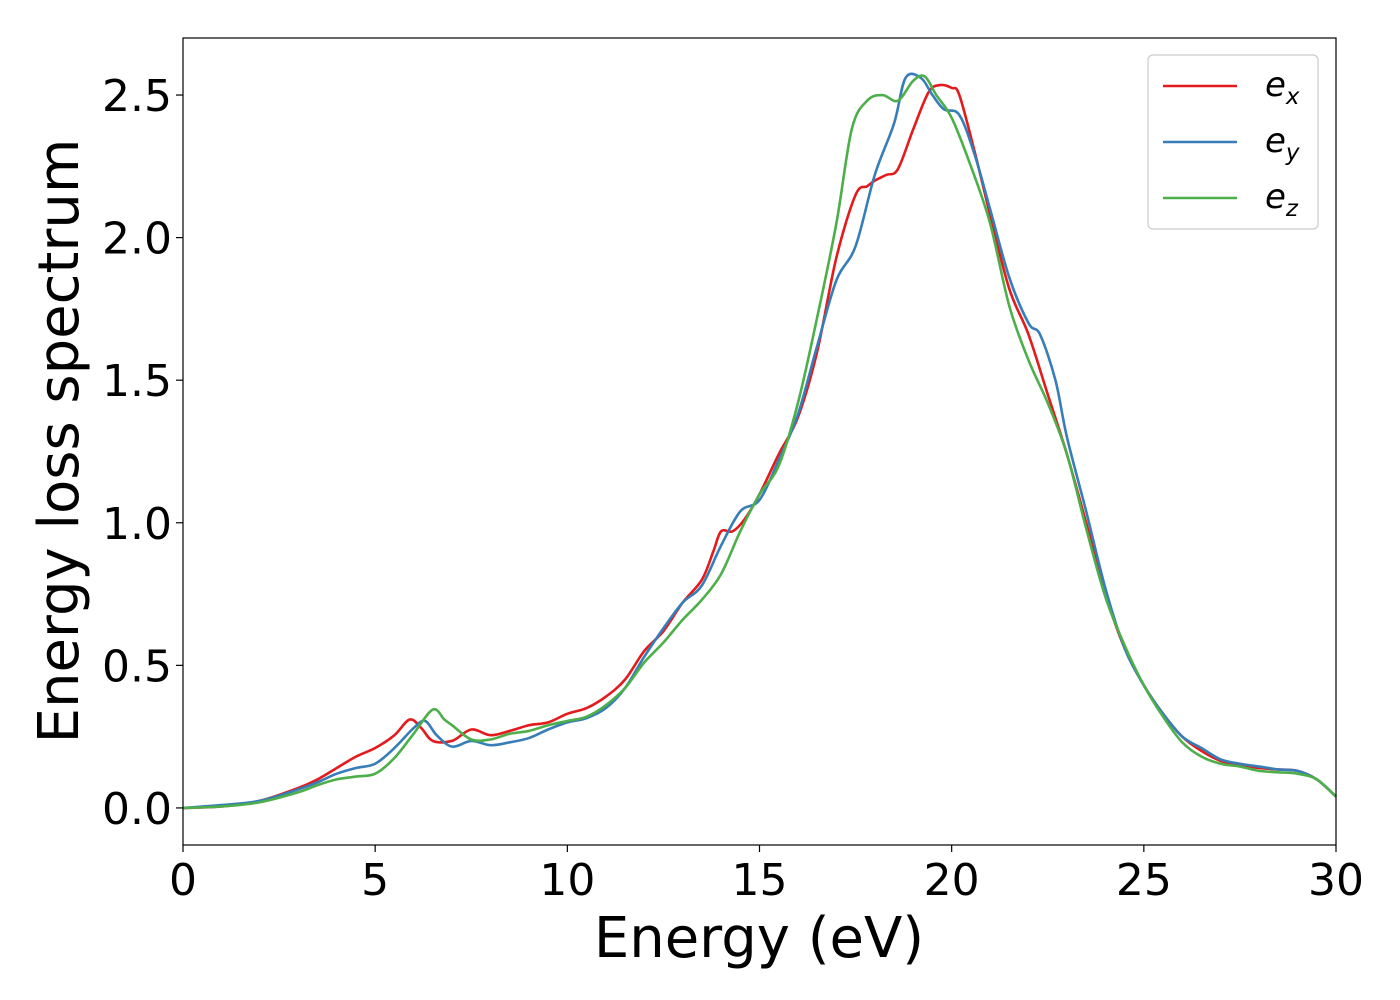 This screenshot has height=1000, width=1400. I want to click on y-tick-label: 0.5, so click(137, 666).